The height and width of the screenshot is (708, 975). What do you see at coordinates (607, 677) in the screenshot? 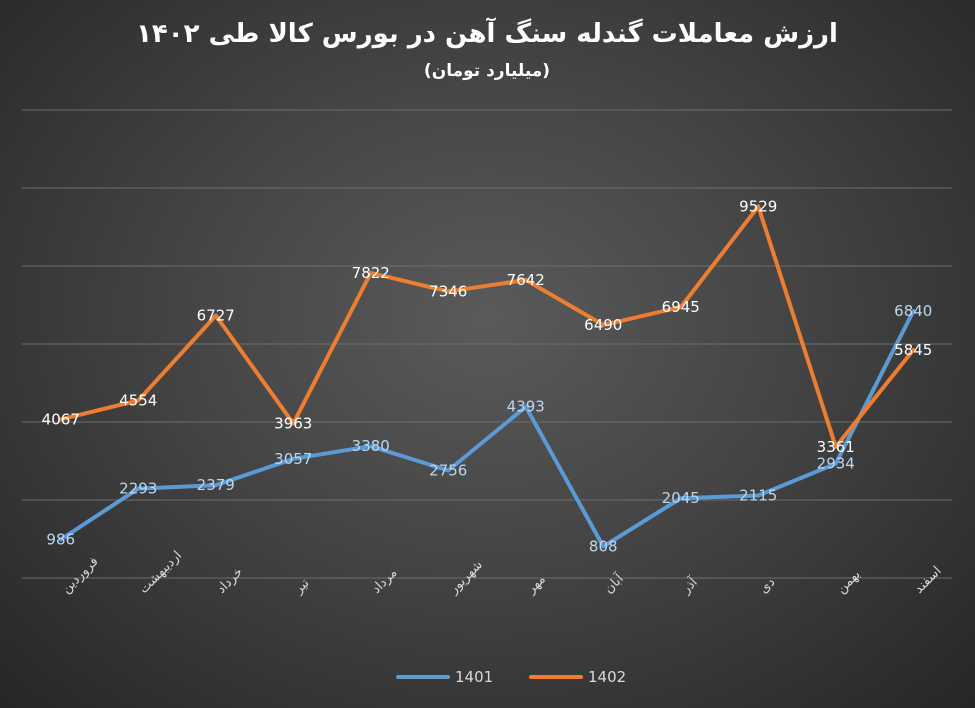
I see `legend-label: 1402` at bounding box center [607, 677].